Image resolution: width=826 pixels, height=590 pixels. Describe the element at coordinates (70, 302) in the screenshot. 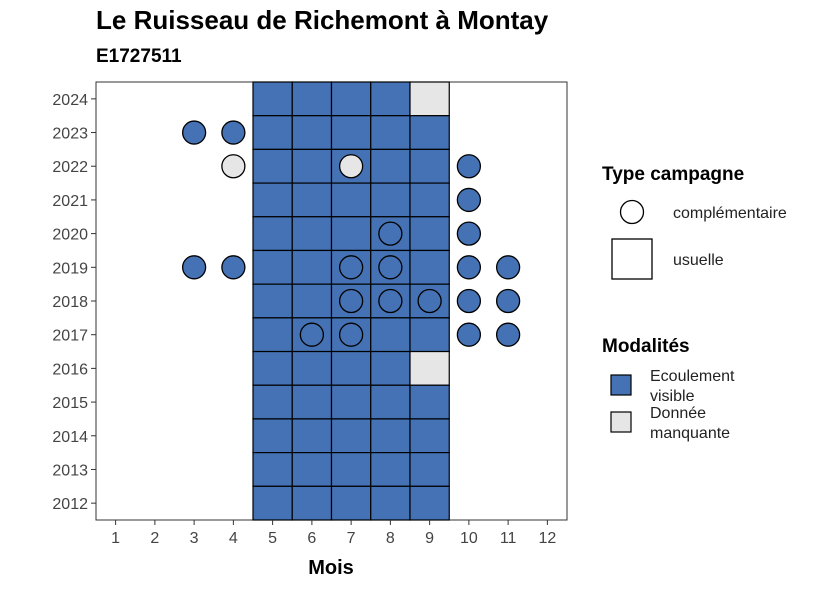

I see `y-tick-label: 2018` at that location.